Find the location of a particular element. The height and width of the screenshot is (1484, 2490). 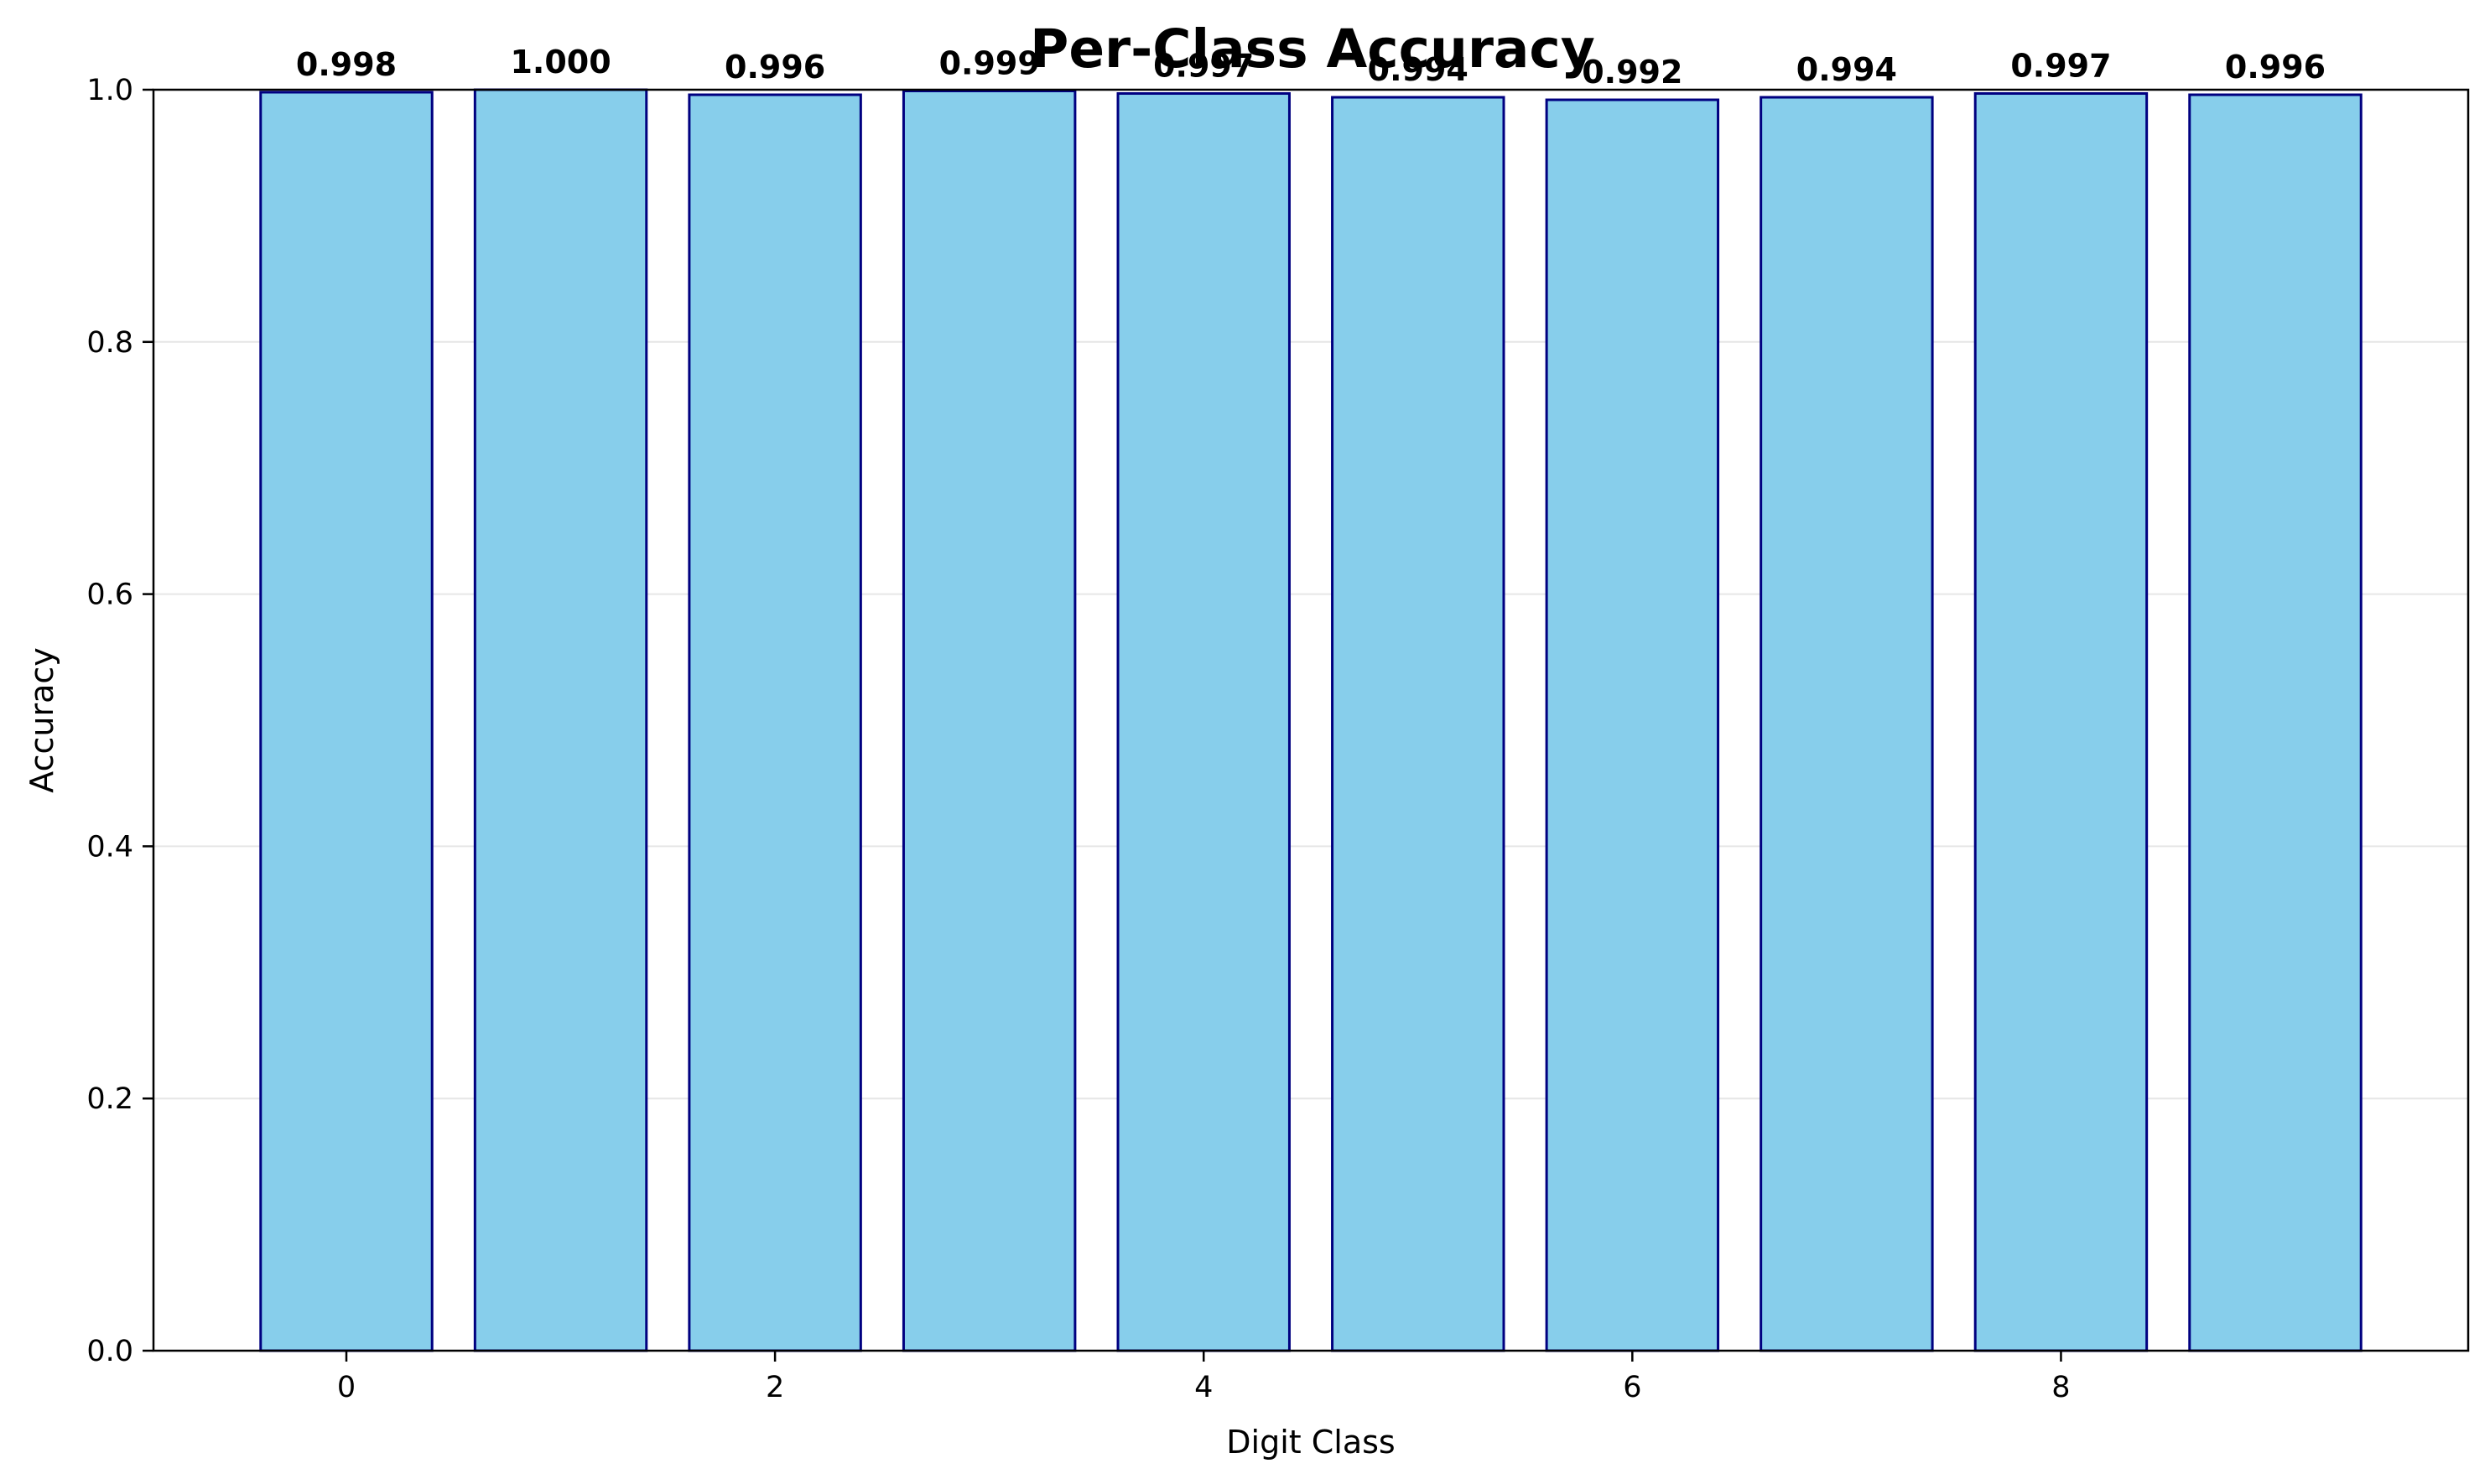

x-tick-label: 2 is located at coordinates (775, 1387).